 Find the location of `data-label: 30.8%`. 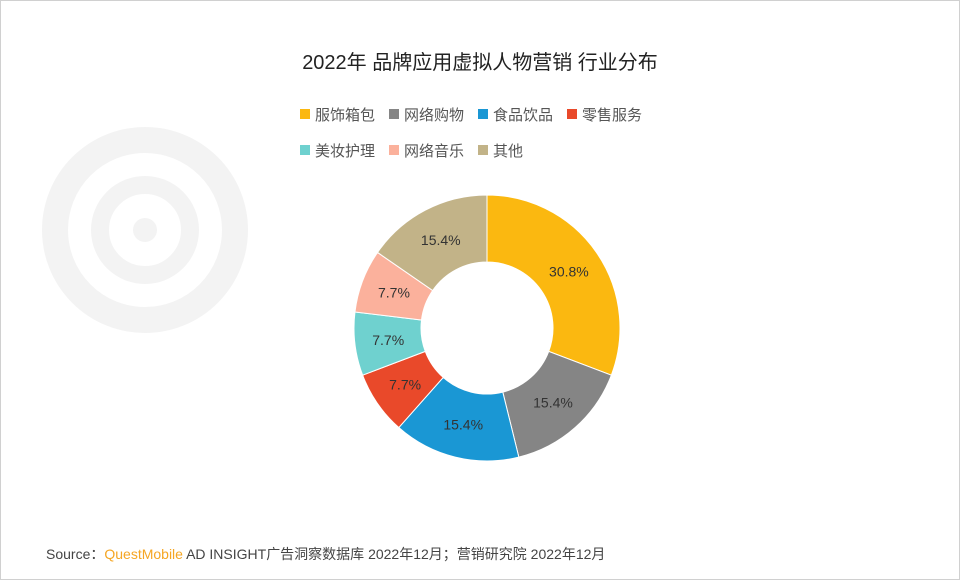

data-label: 30.8% is located at coordinates (569, 271).